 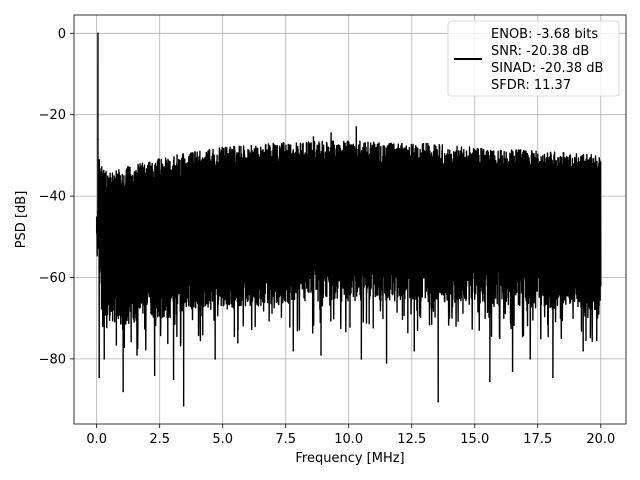 I want to click on x-tick-label: 5.0, so click(x=222, y=439).